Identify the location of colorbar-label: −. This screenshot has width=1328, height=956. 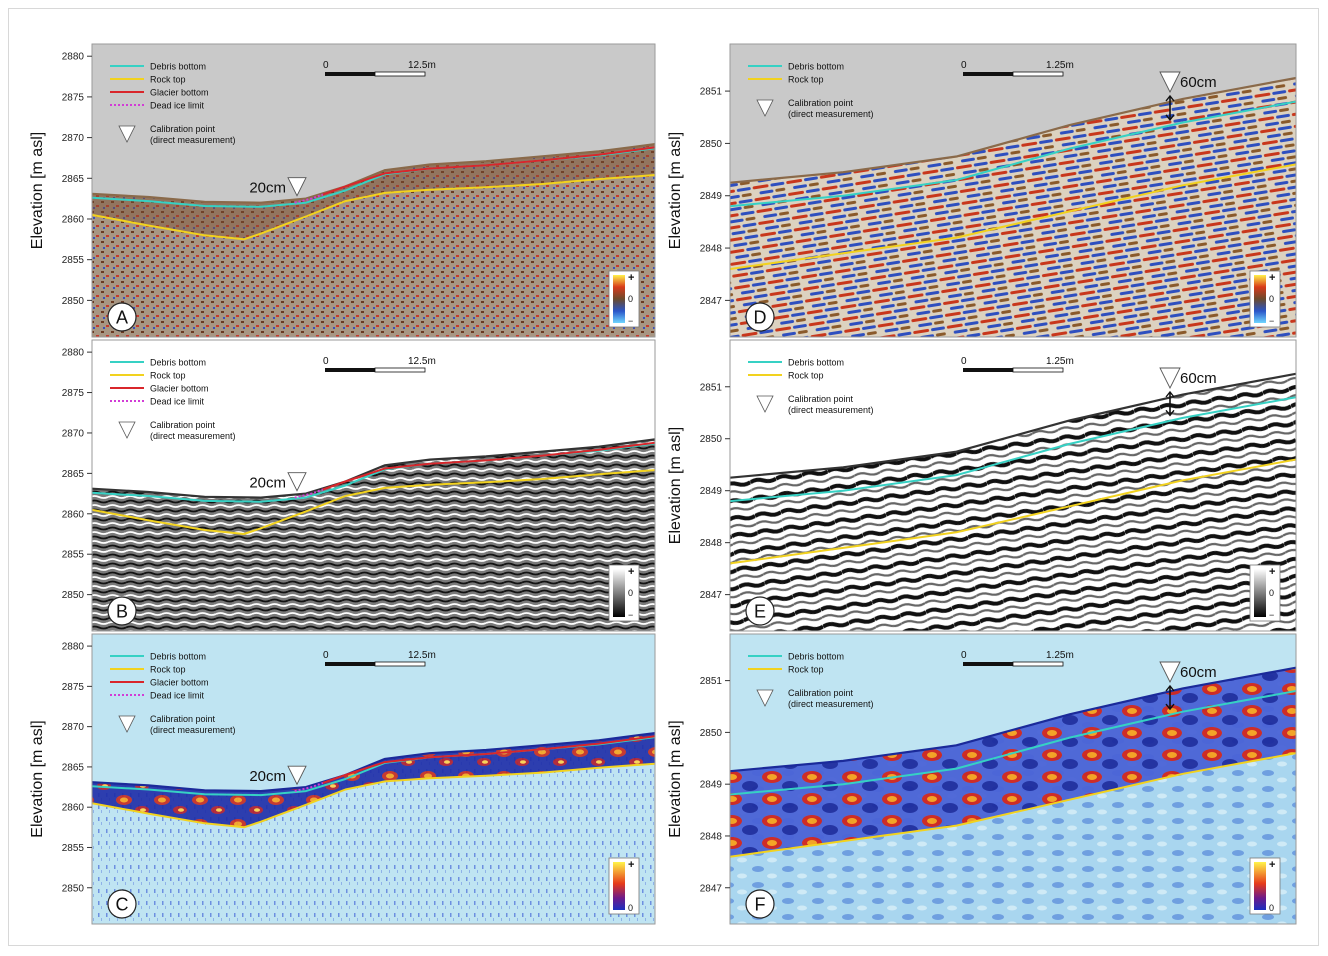
(1271, 615).